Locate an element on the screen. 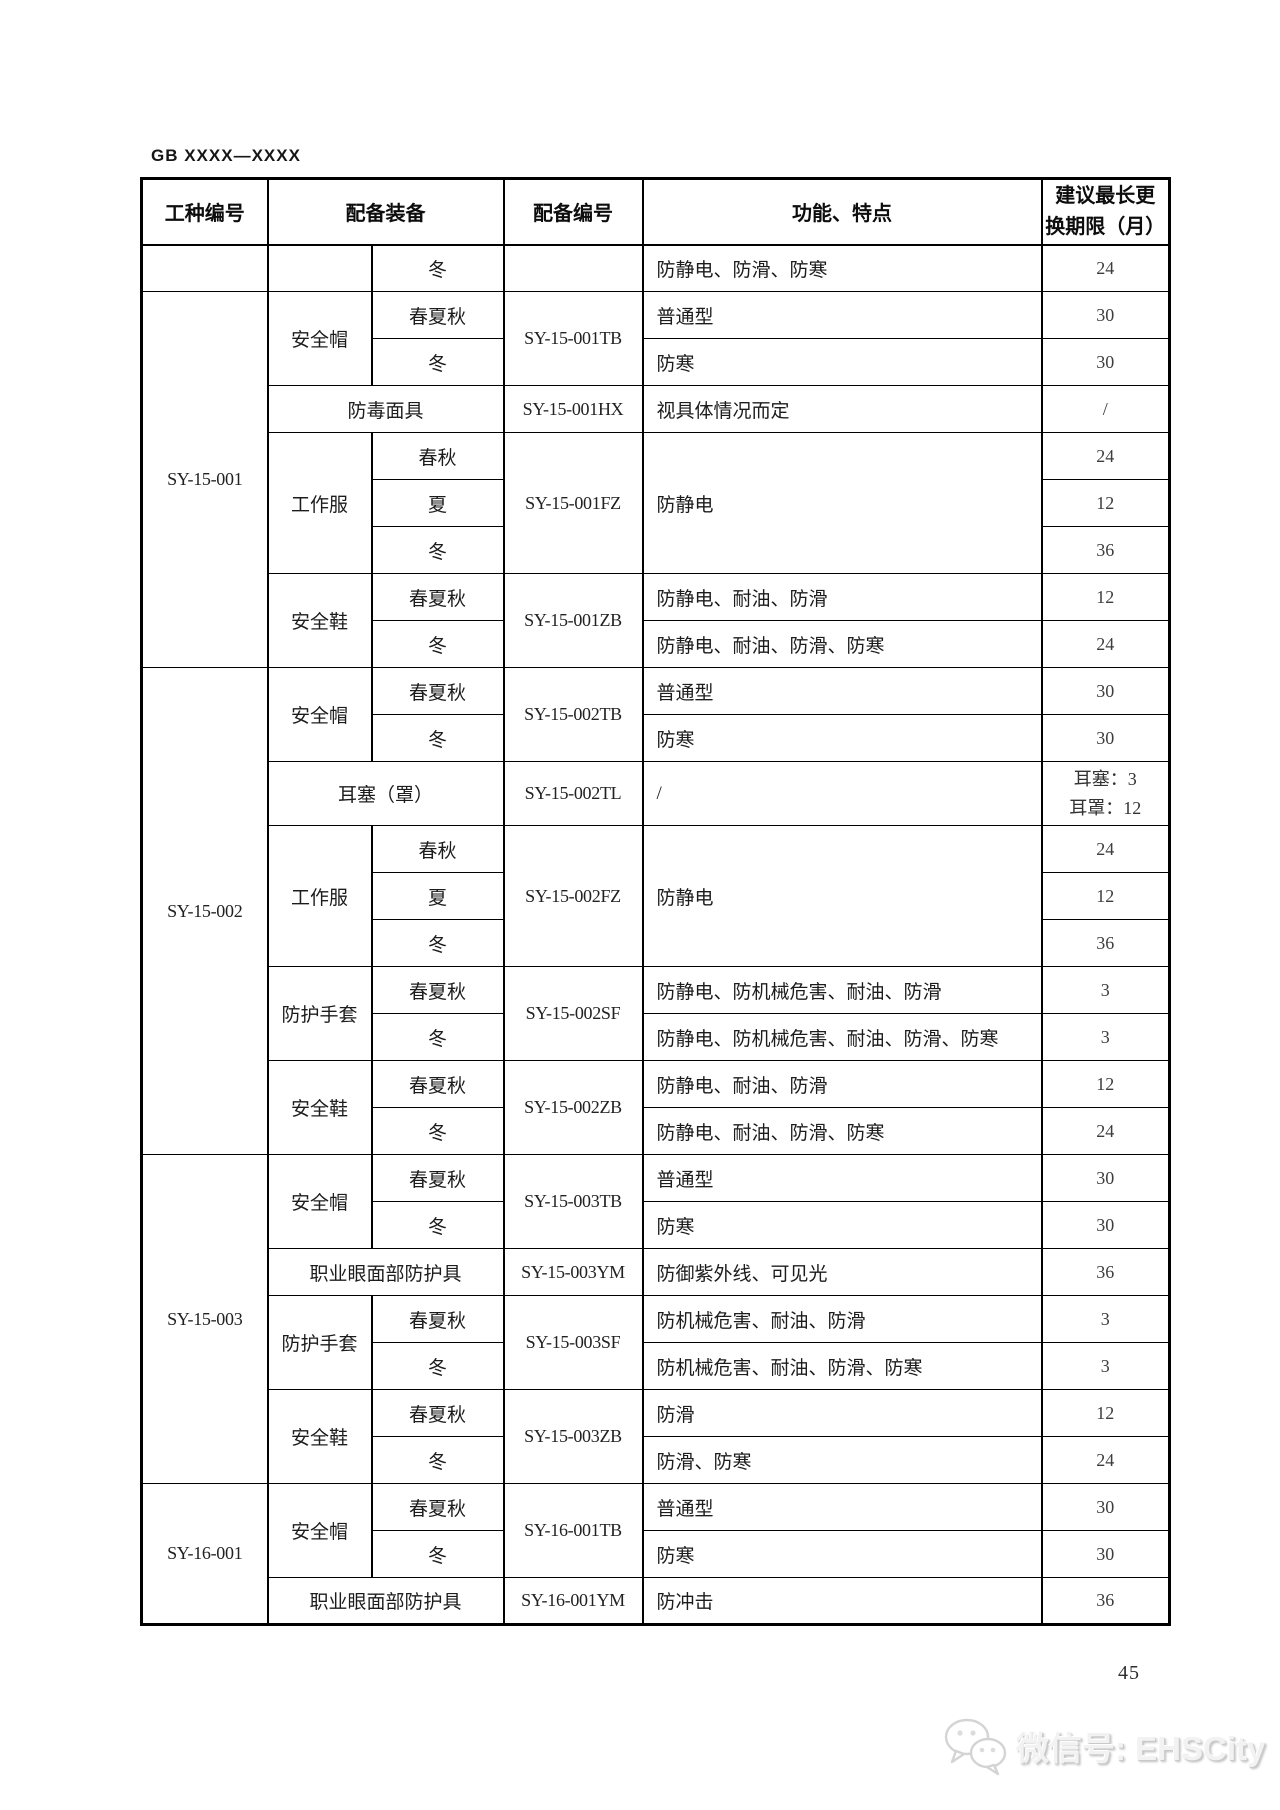  cell-code: SY-15-002TB is located at coordinates (573, 714).